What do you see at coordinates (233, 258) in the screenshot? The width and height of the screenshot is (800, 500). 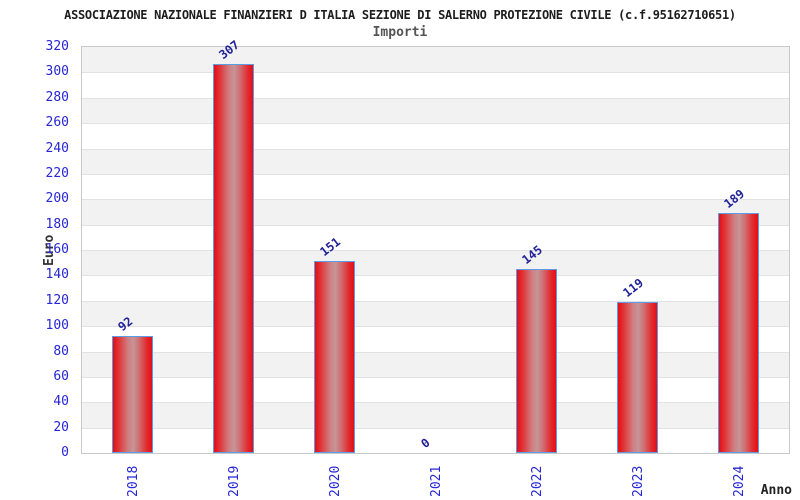 I see `bar-2019` at bounding box center [233, 258].